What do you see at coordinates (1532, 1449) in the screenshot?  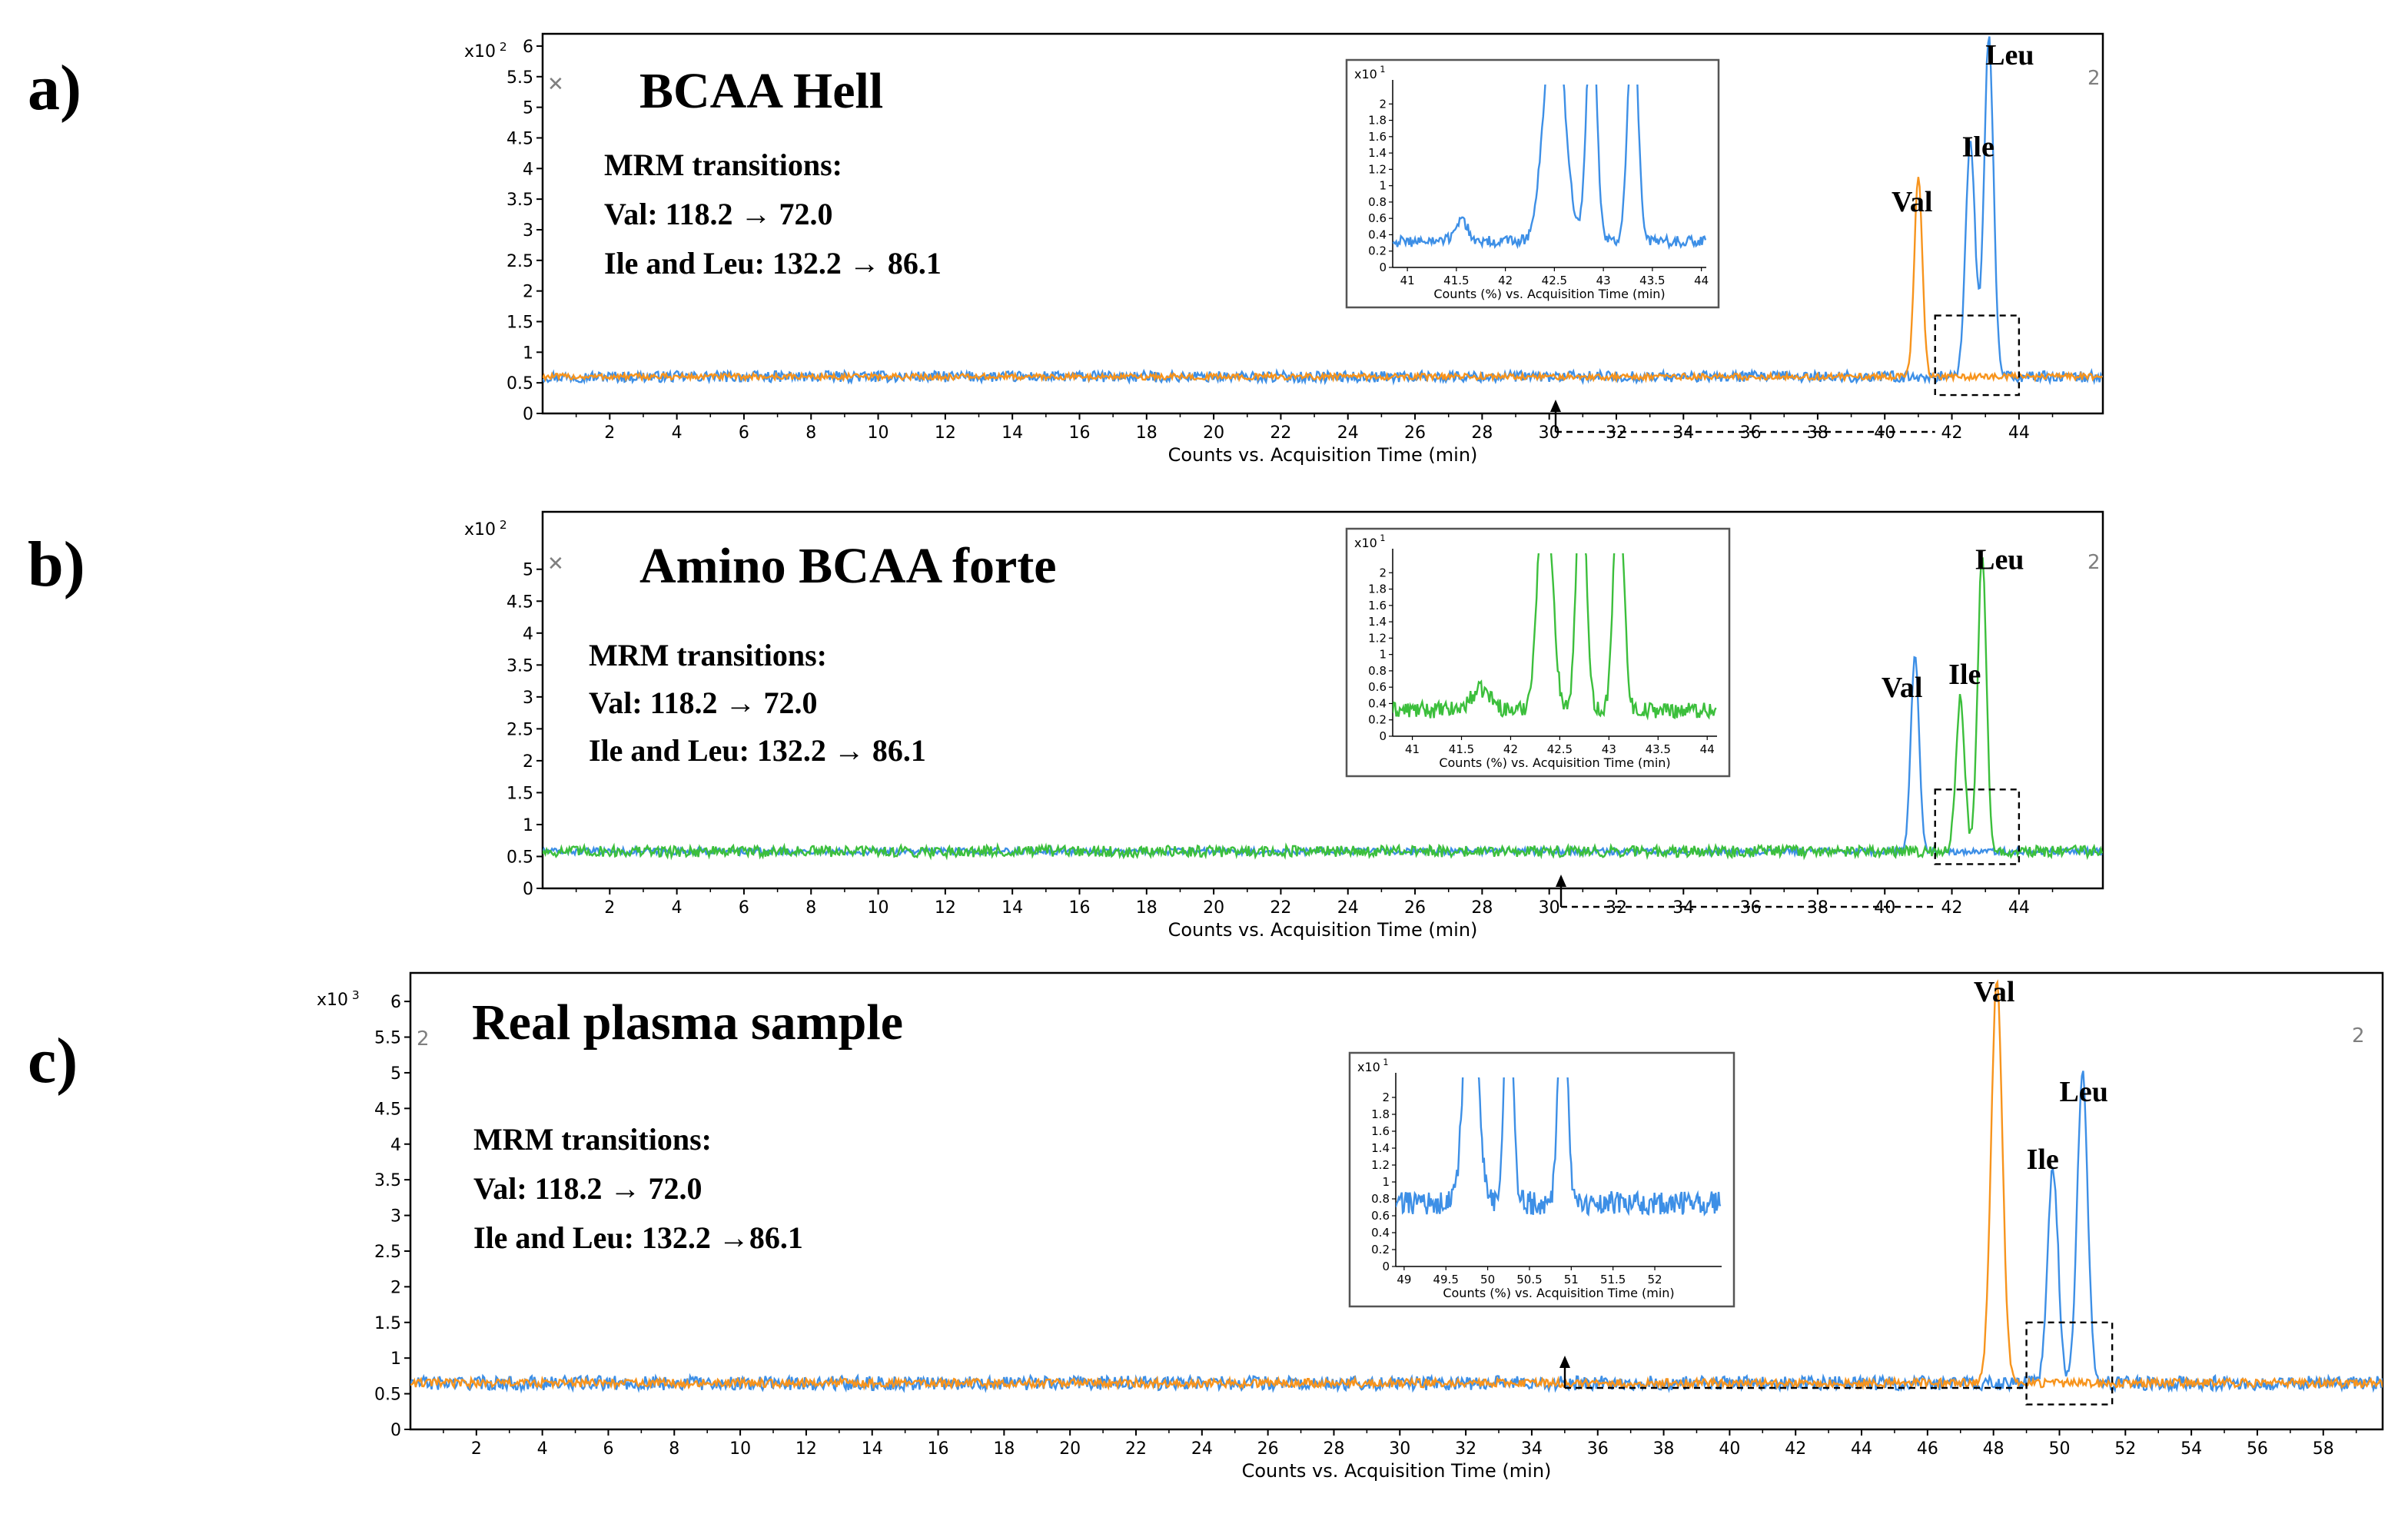 I see `x-tick-label: 34` at bounding box center [1532, 1449].